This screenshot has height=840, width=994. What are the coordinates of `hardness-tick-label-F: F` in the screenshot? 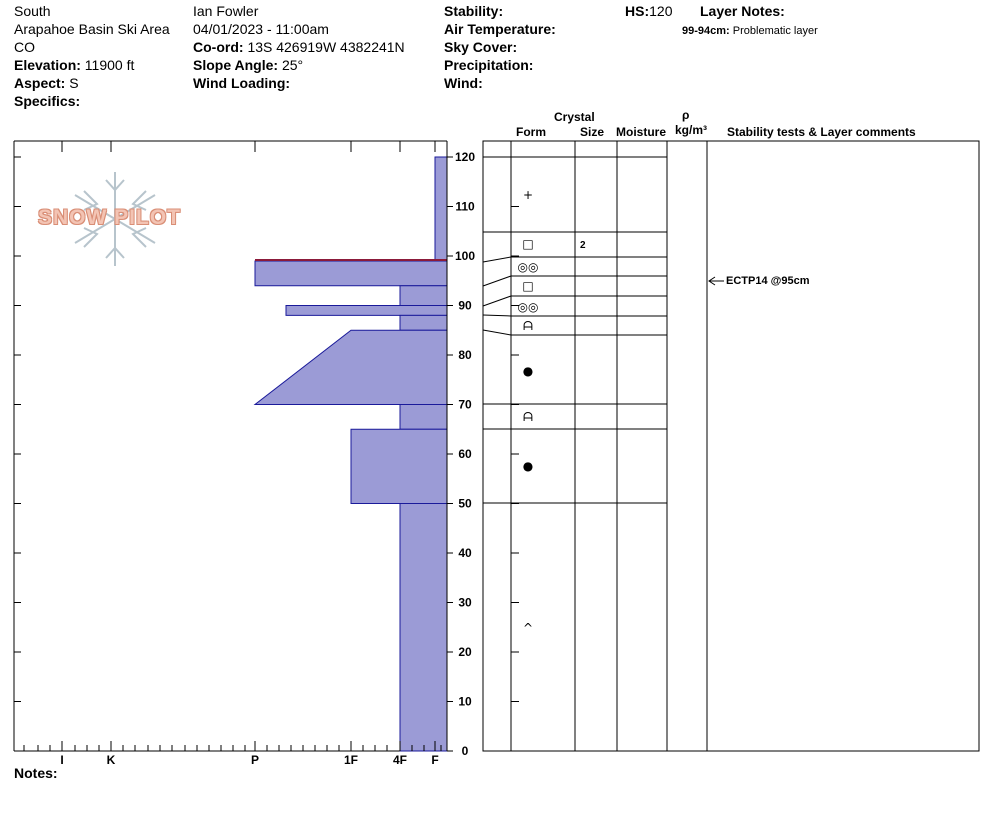 It's located at (434, 760).